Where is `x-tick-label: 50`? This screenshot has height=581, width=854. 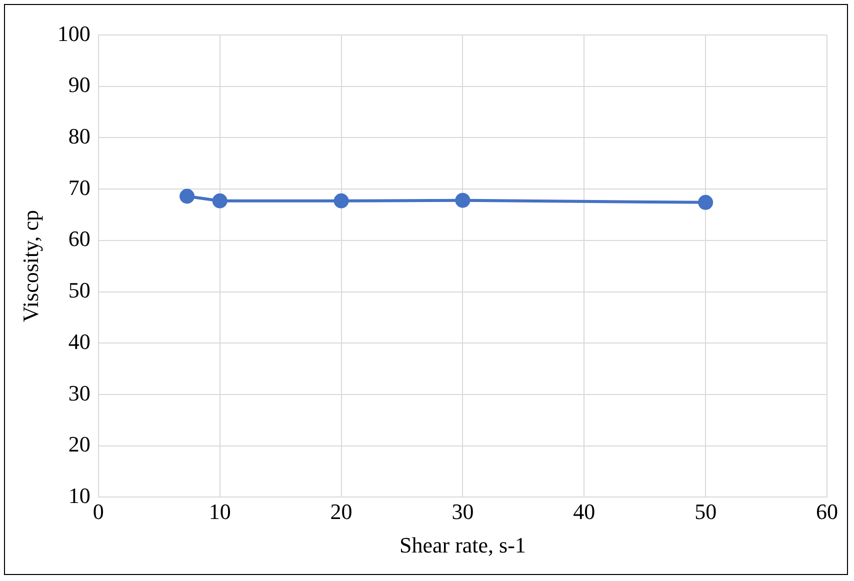
x-tick-label: 50 is located at coordinates (705, 511).